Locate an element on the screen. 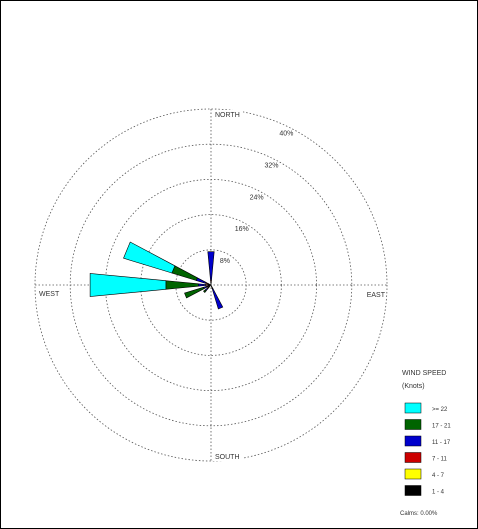  ring-label-24pct: 24% is located at coordinates (257, 197).